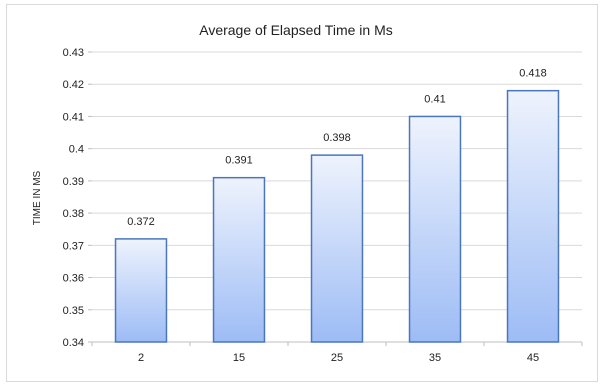 The width and height of the screenshot is (604, 387). I want to click on y-tick-label: 0.4, so click(76, 150).